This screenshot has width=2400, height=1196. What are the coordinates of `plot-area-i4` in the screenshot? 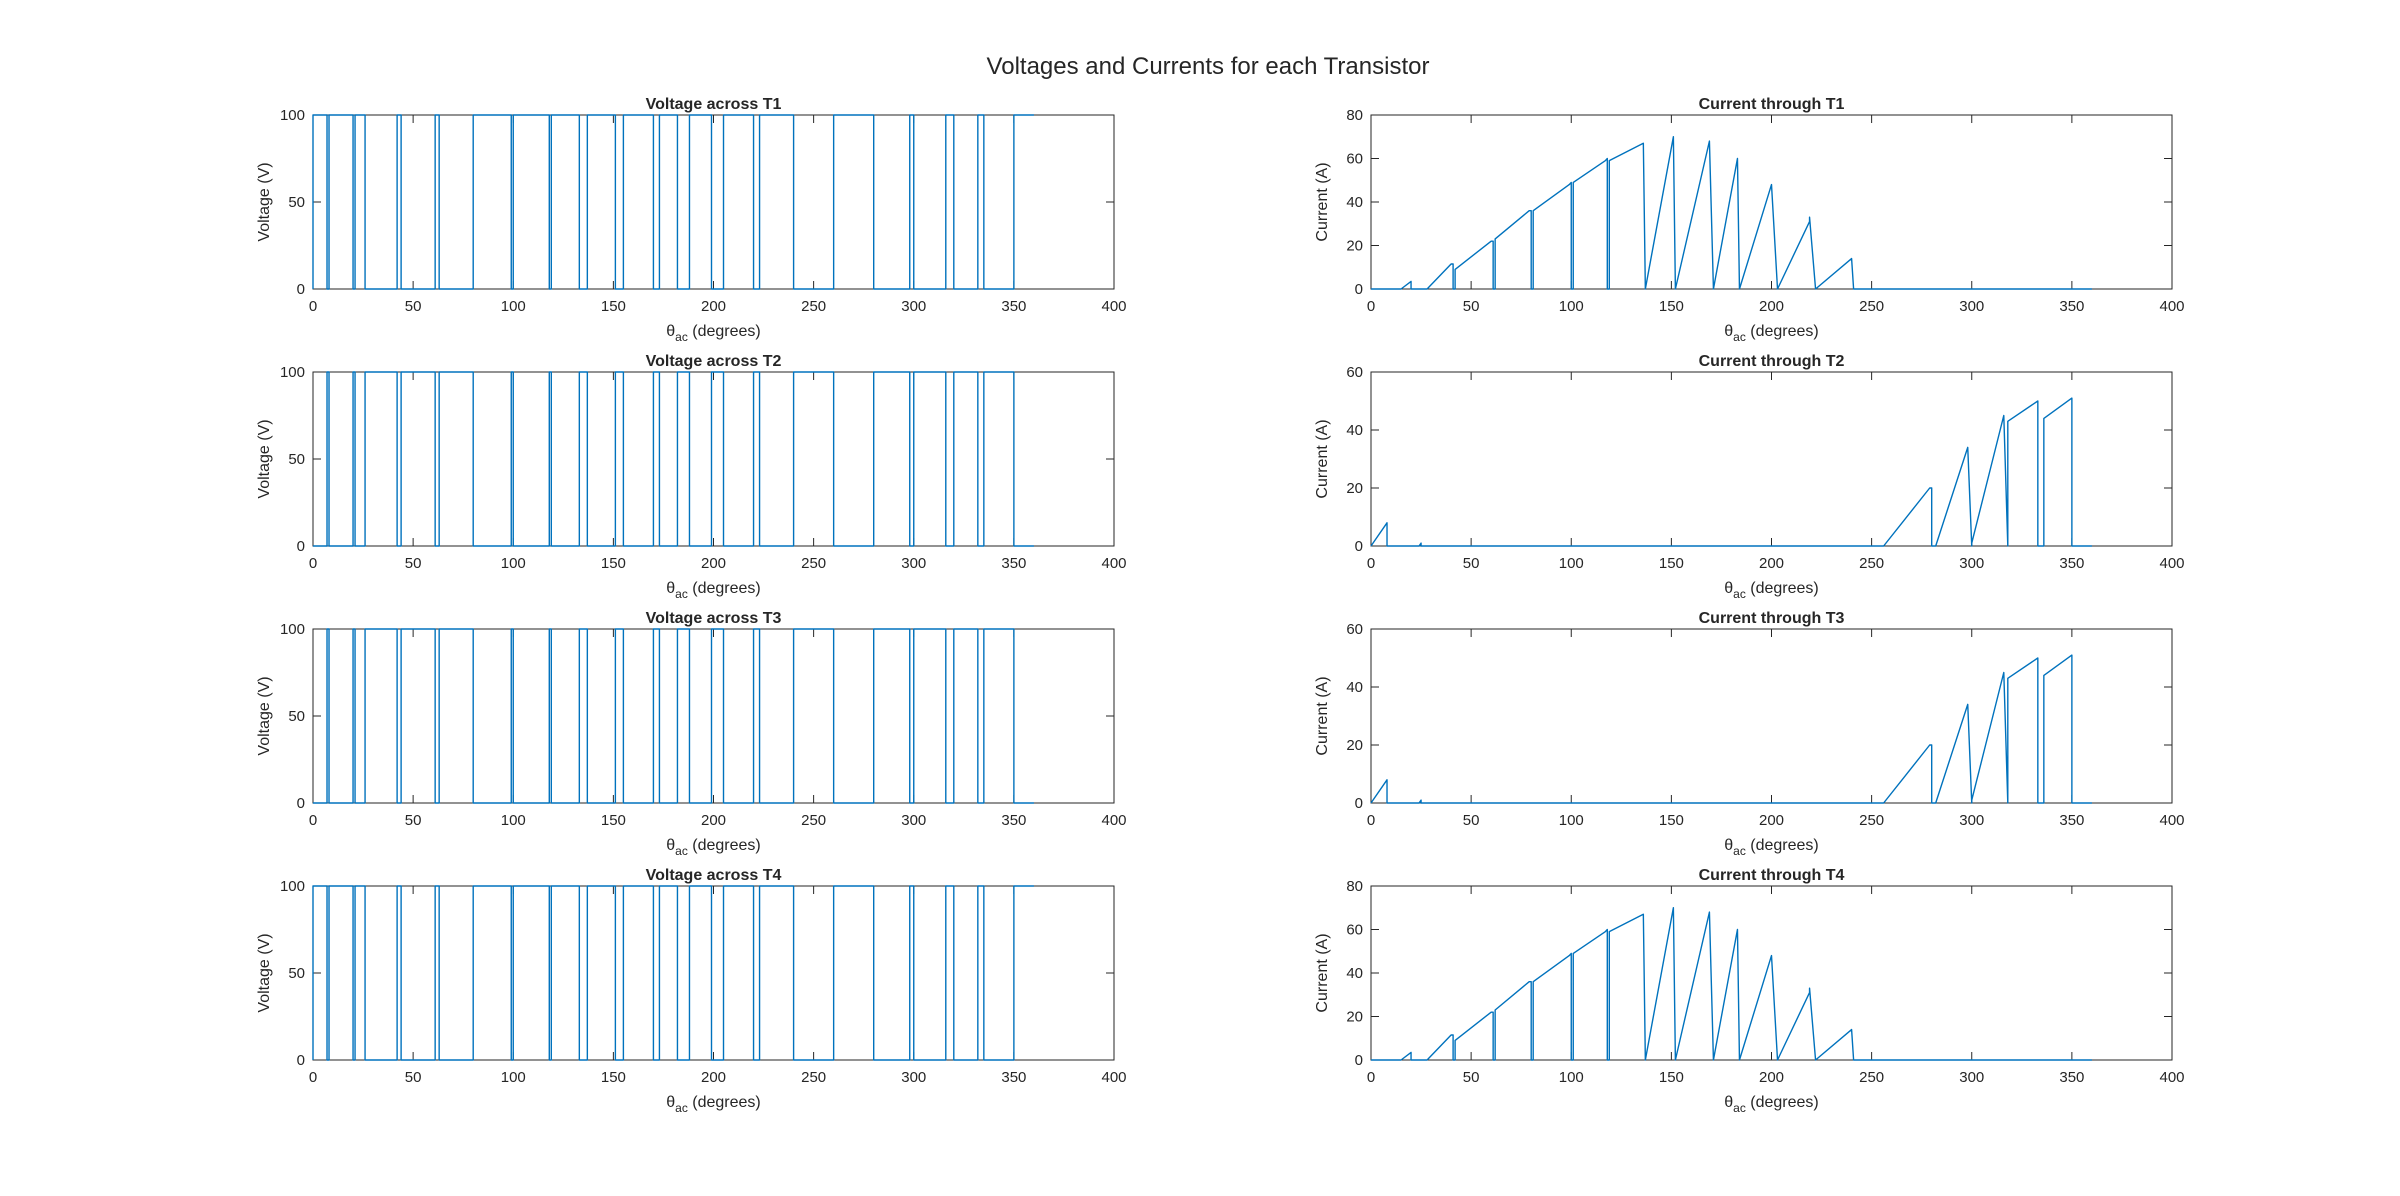 It's located at (1771, 973).